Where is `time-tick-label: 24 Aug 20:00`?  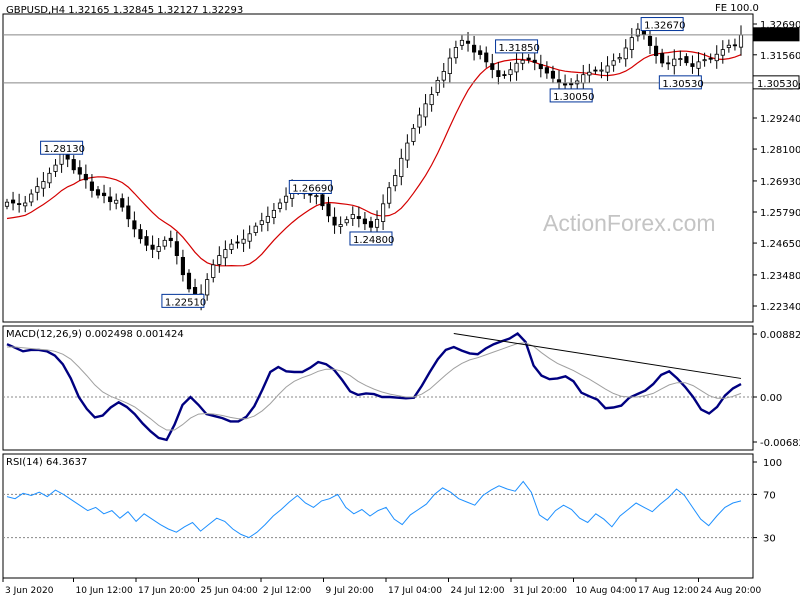 time-tick-label: 24 Aug 20:00 is located at coordinates (731, 591).